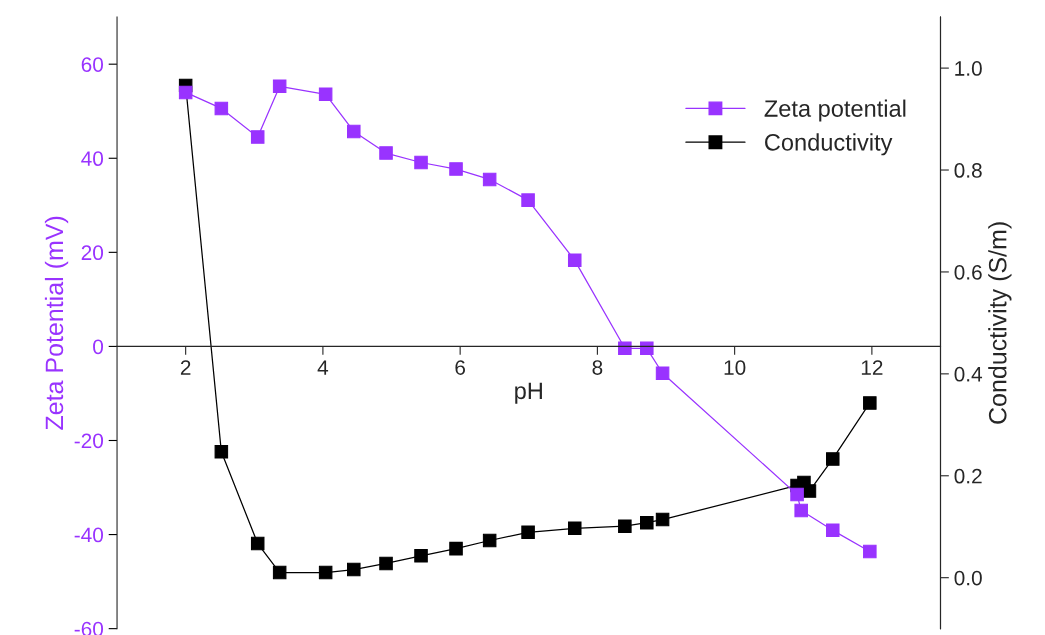 The width and height of the screenshot is (1045, 635). Describe the element at coordinates (968, 374) in the screenshot. I see `y2-tick-label: 0.4` at that location.